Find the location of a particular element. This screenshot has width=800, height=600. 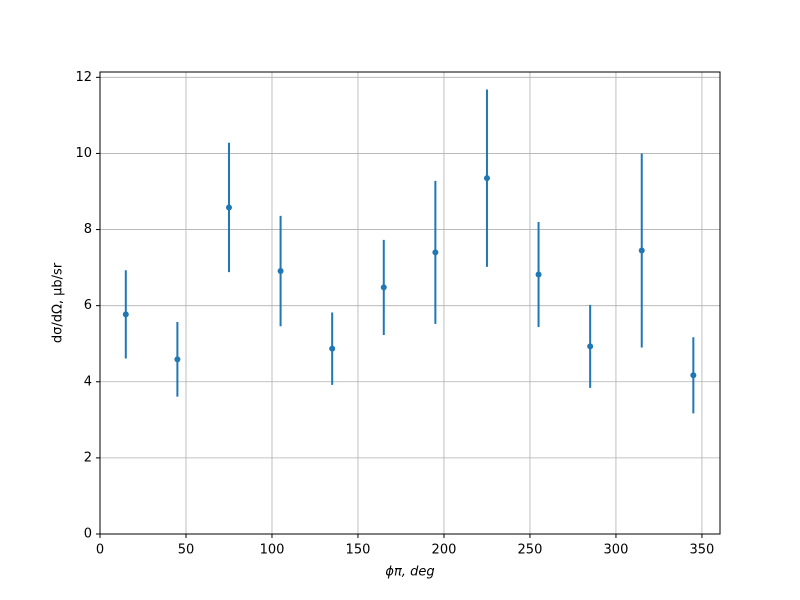

x-axis-label: ϕπ, deg is located at coordinates (409, 572).